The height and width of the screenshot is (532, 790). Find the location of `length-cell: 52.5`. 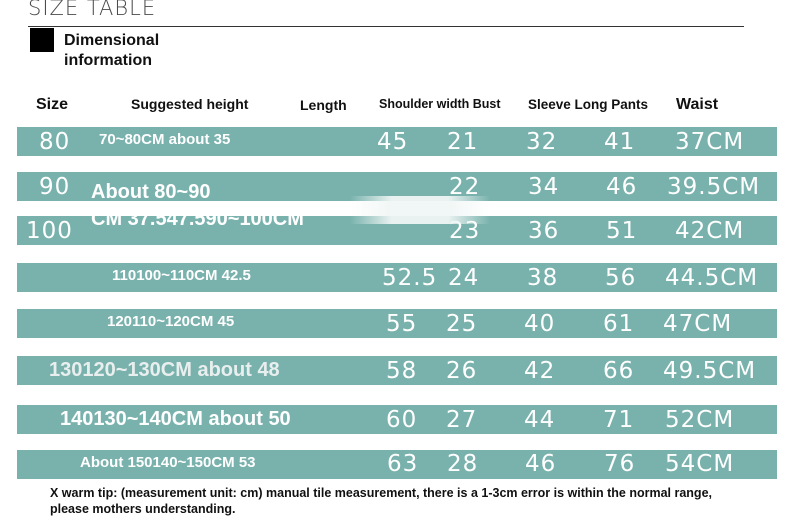

length-cell: 52.5 is located at coordinates (410, 278).